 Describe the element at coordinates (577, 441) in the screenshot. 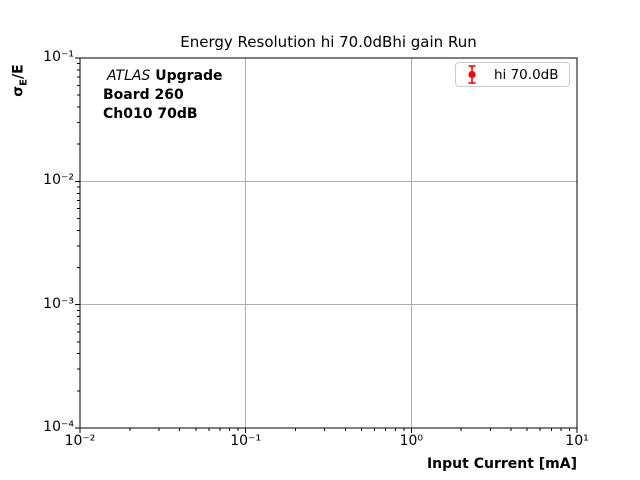

I see `x-tick-label: 10¹` at that location.